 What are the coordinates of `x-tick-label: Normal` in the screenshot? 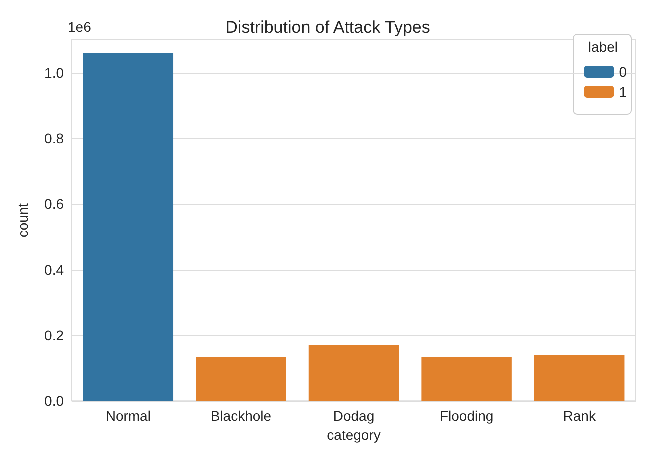 It's located at (128, 416).